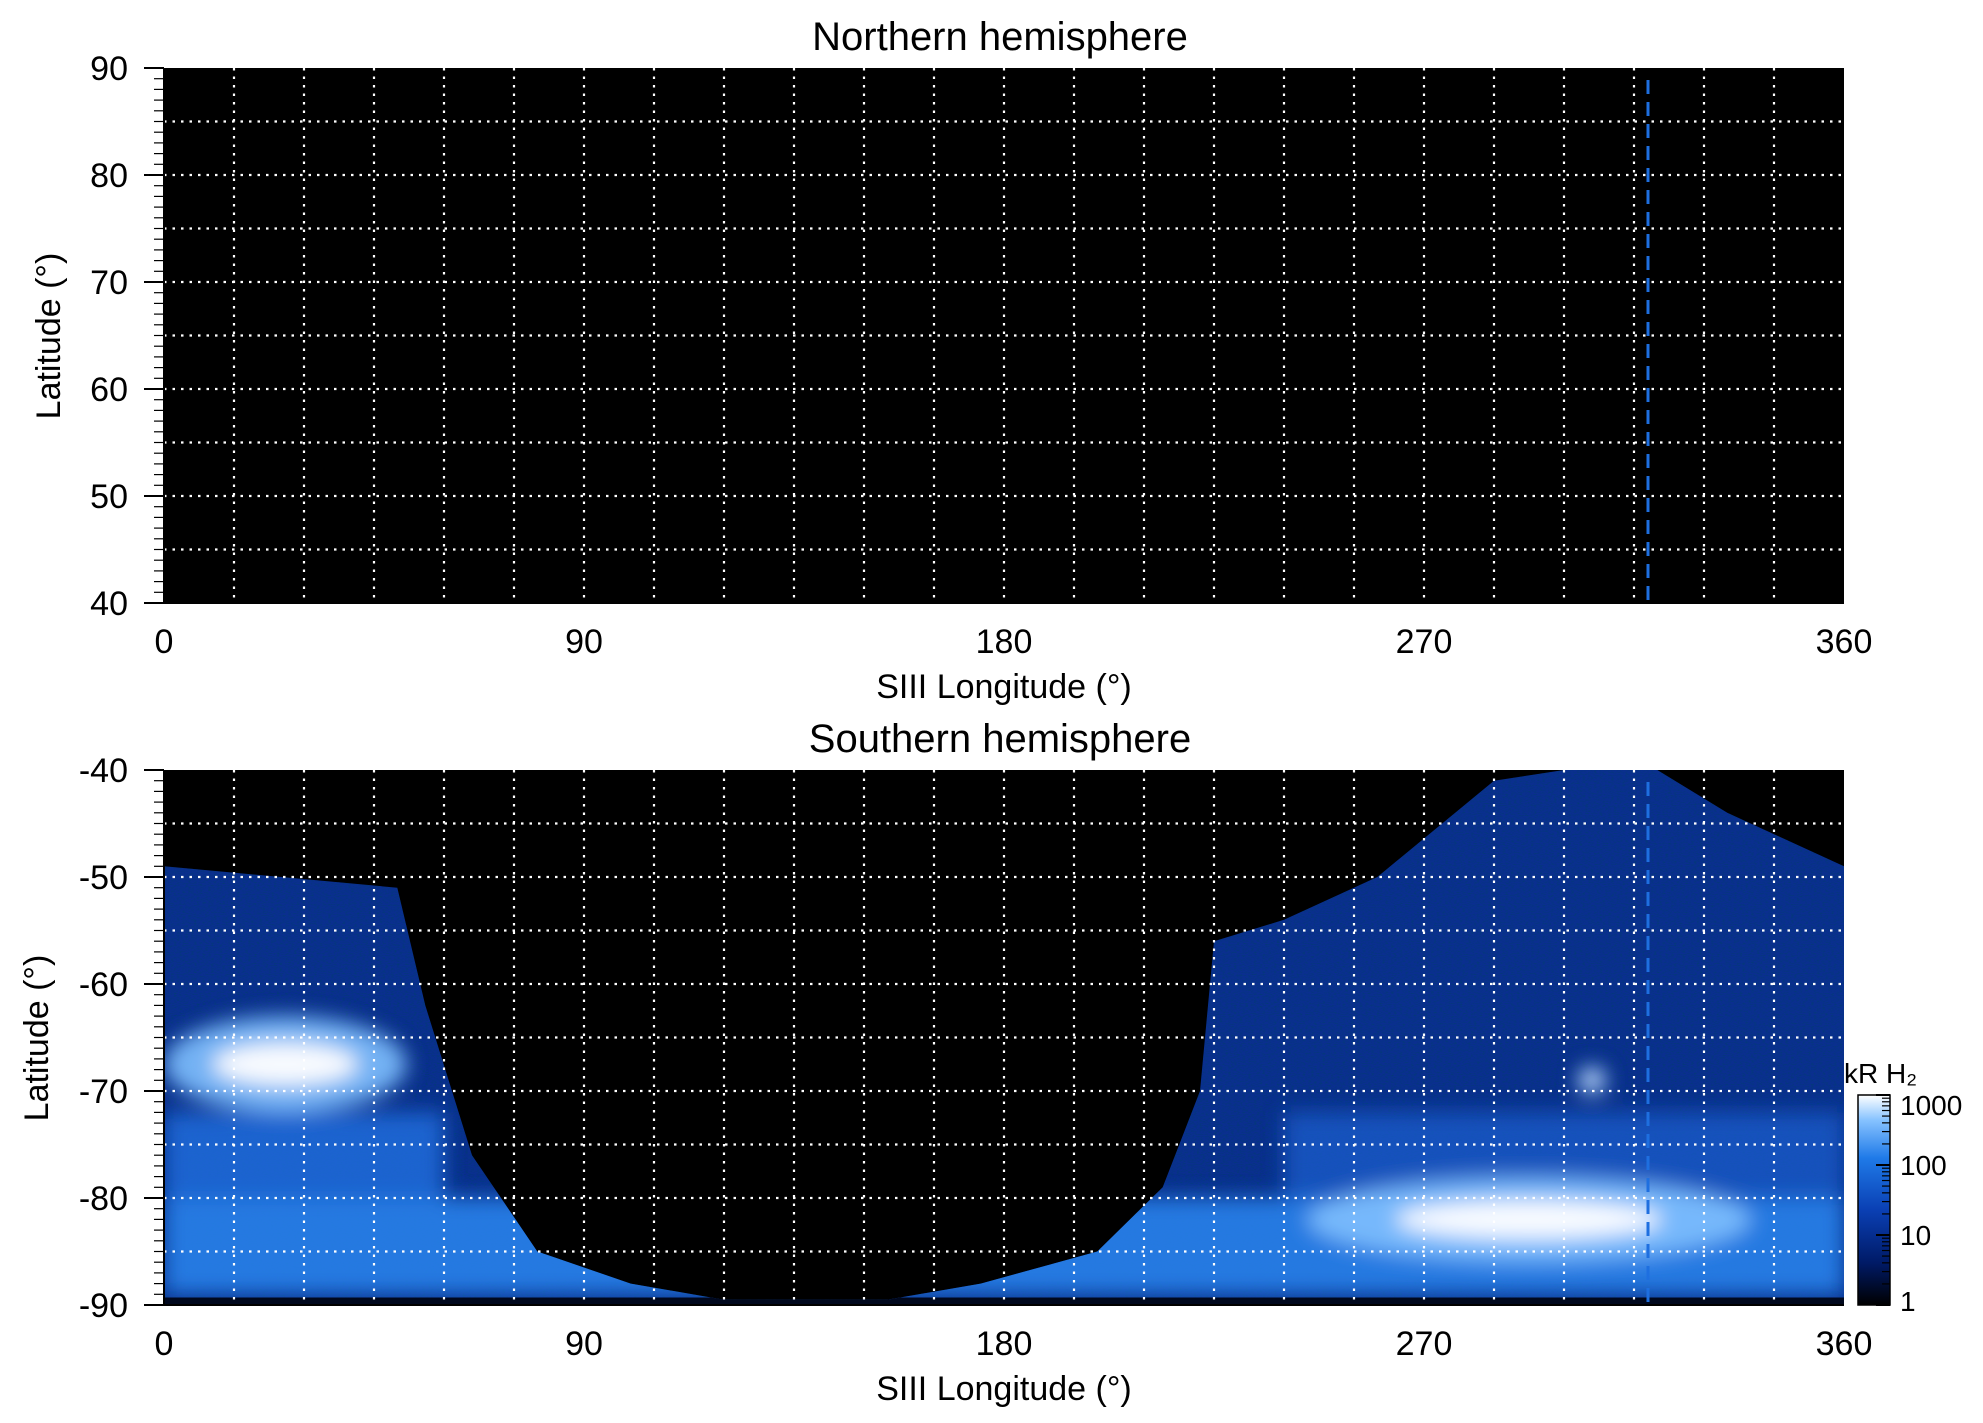  What do you see at coordinates (1529, 1219) in the screenshot?
I see `bright-emission-core-main-oval-east` at bounding box center [1529, 1219].